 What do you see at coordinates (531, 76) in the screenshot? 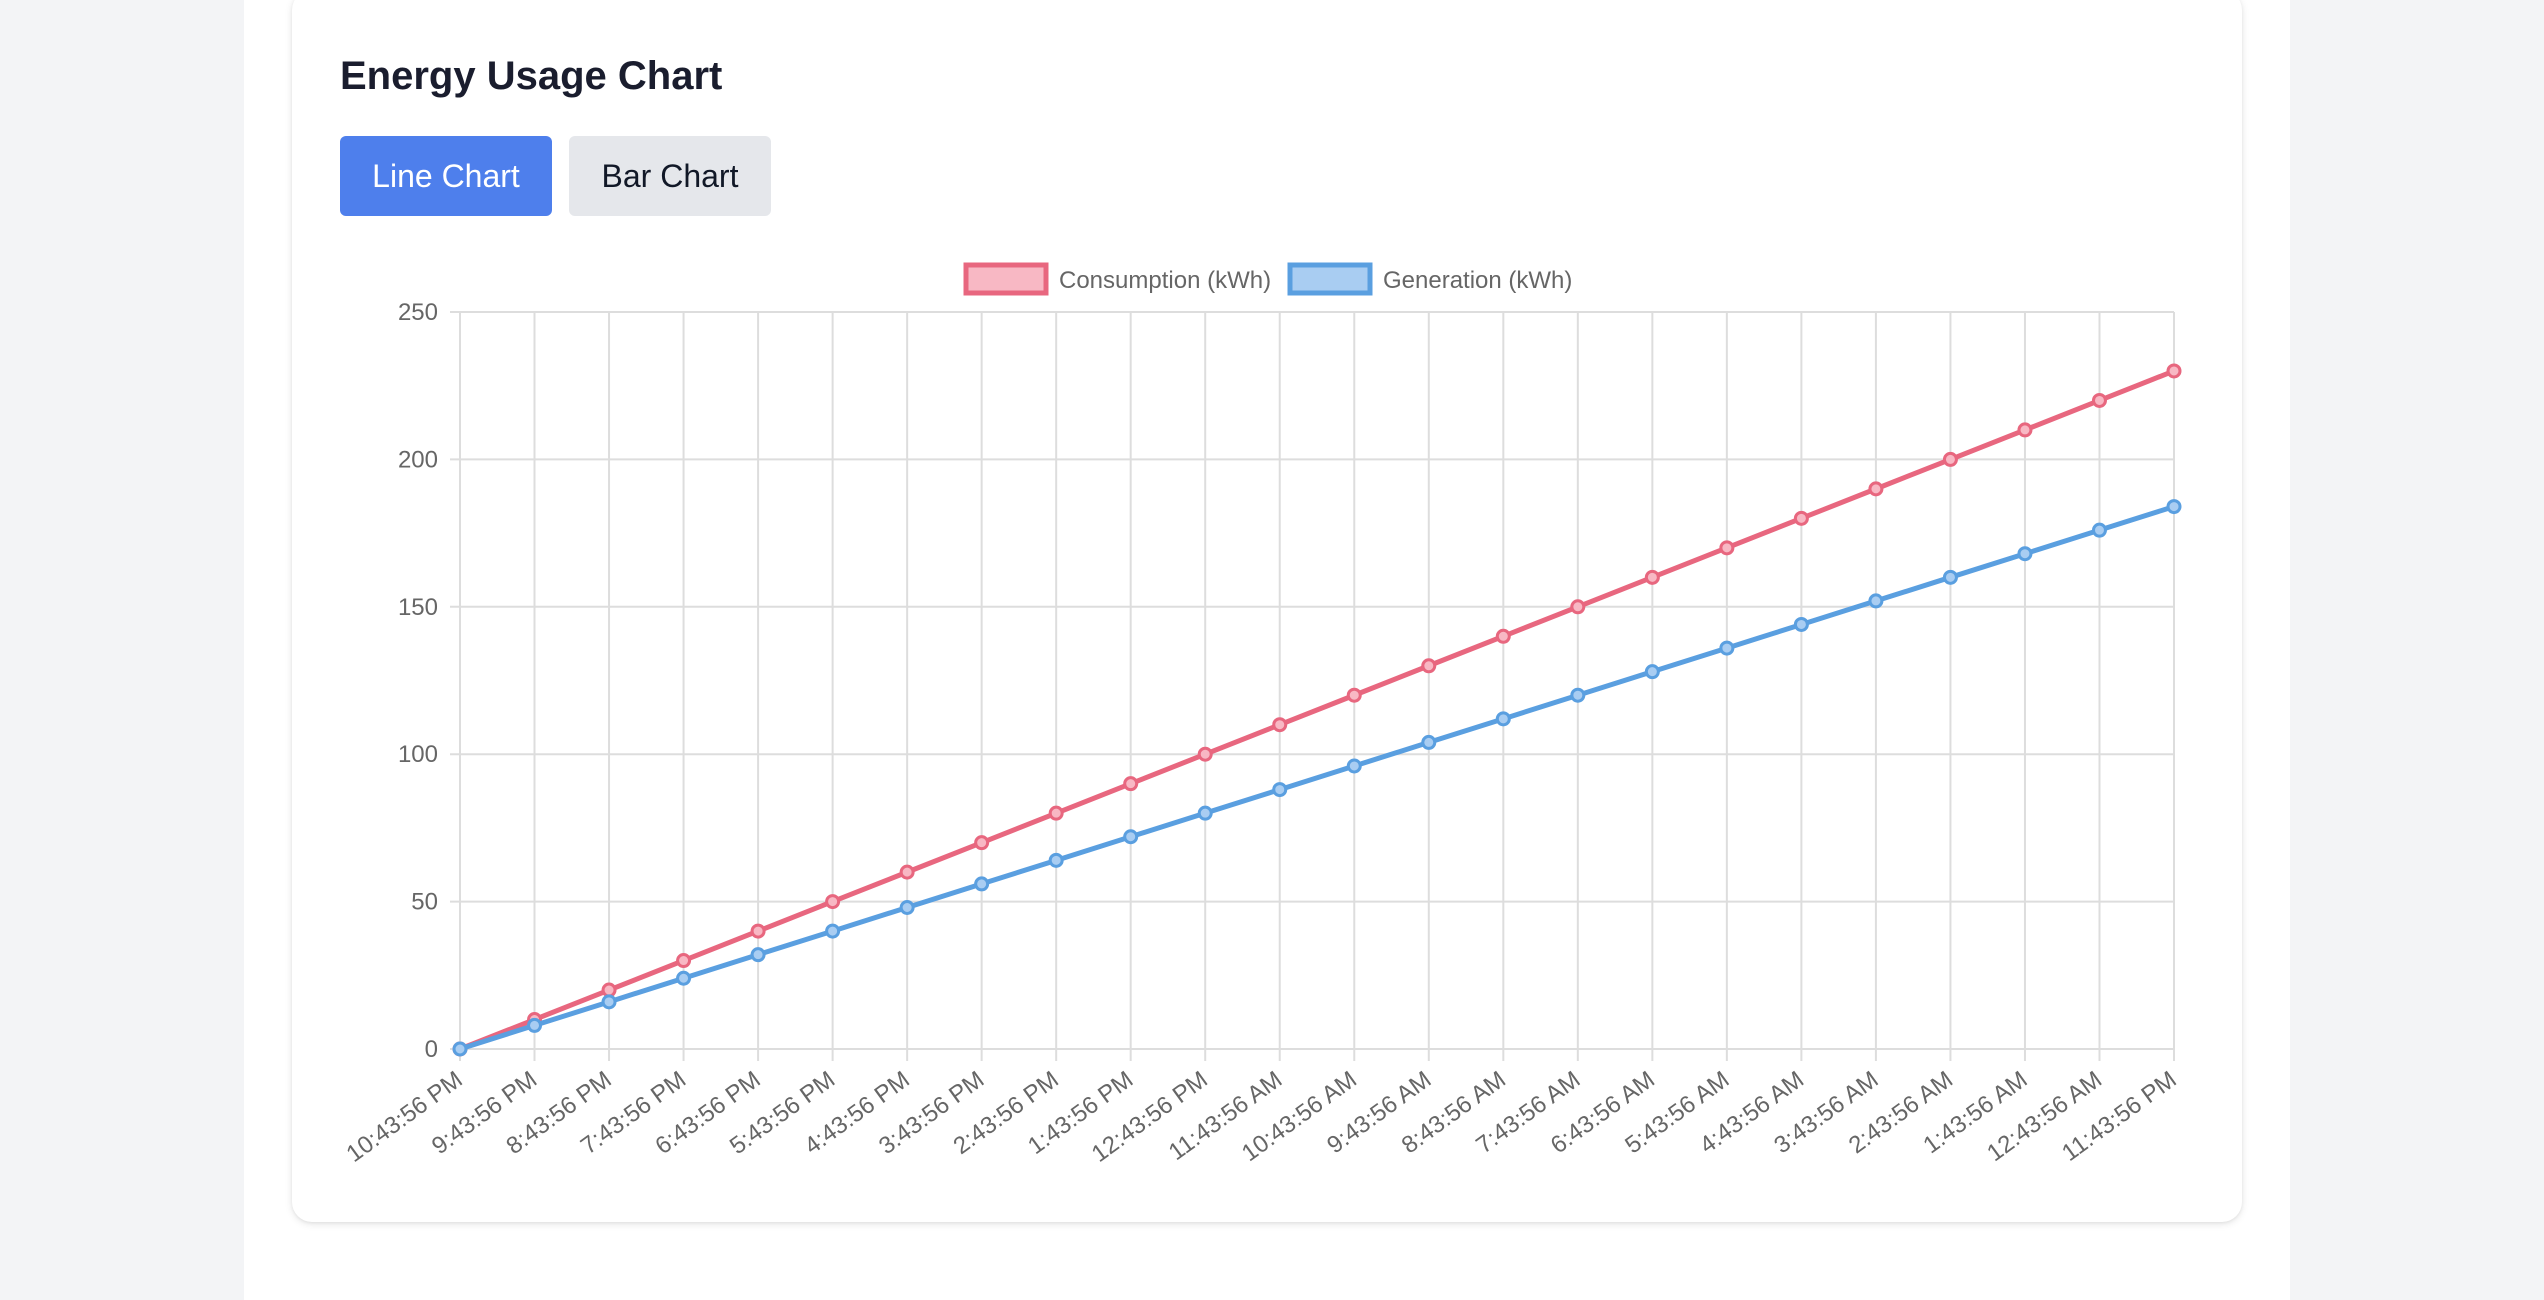
I see `page-title: Energy Usage Chart` at bounding box center [531, 76].